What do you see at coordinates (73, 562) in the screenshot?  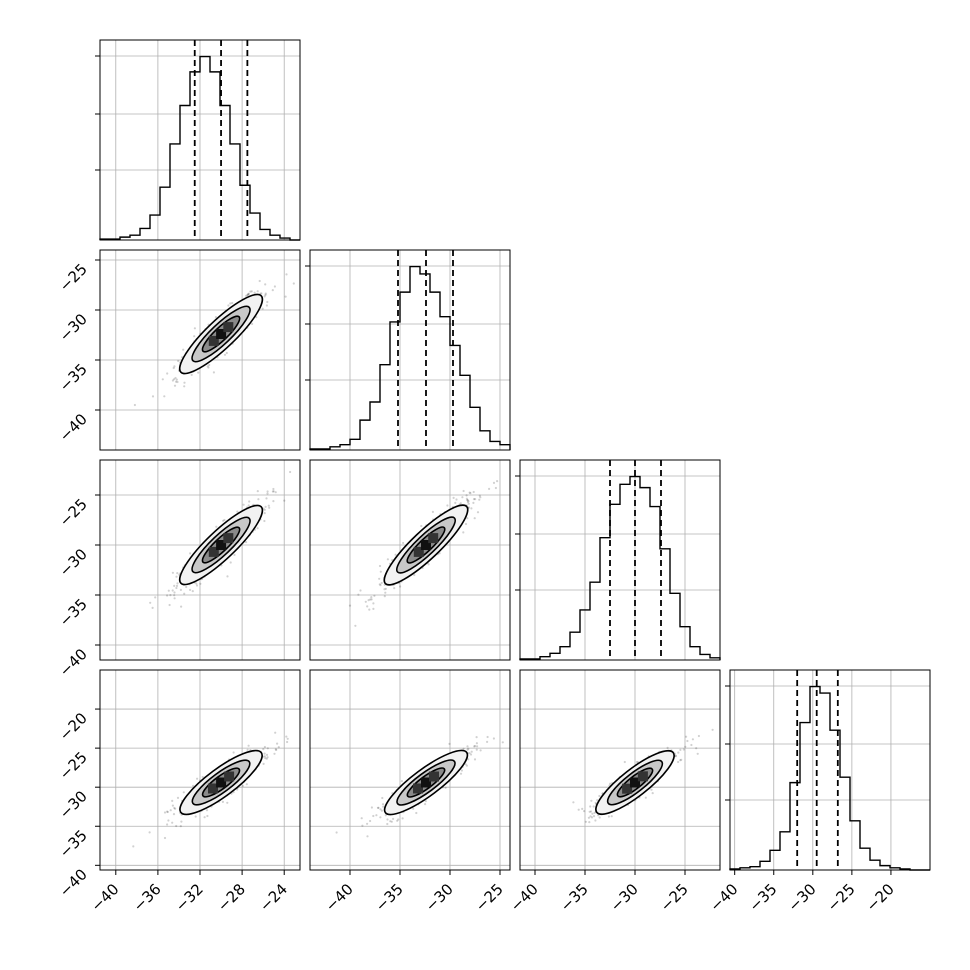 I see `y-tick-label-2-1: −30` at bounding box center [73, 562].